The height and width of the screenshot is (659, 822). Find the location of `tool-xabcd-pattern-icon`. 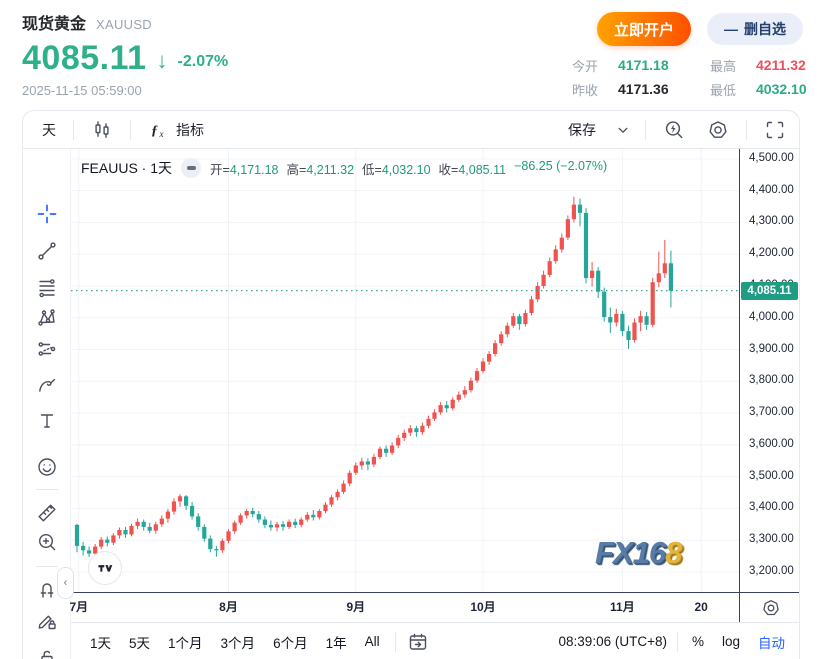

tool-xabcd-pattern-icon is located at coordinates (47, 318).